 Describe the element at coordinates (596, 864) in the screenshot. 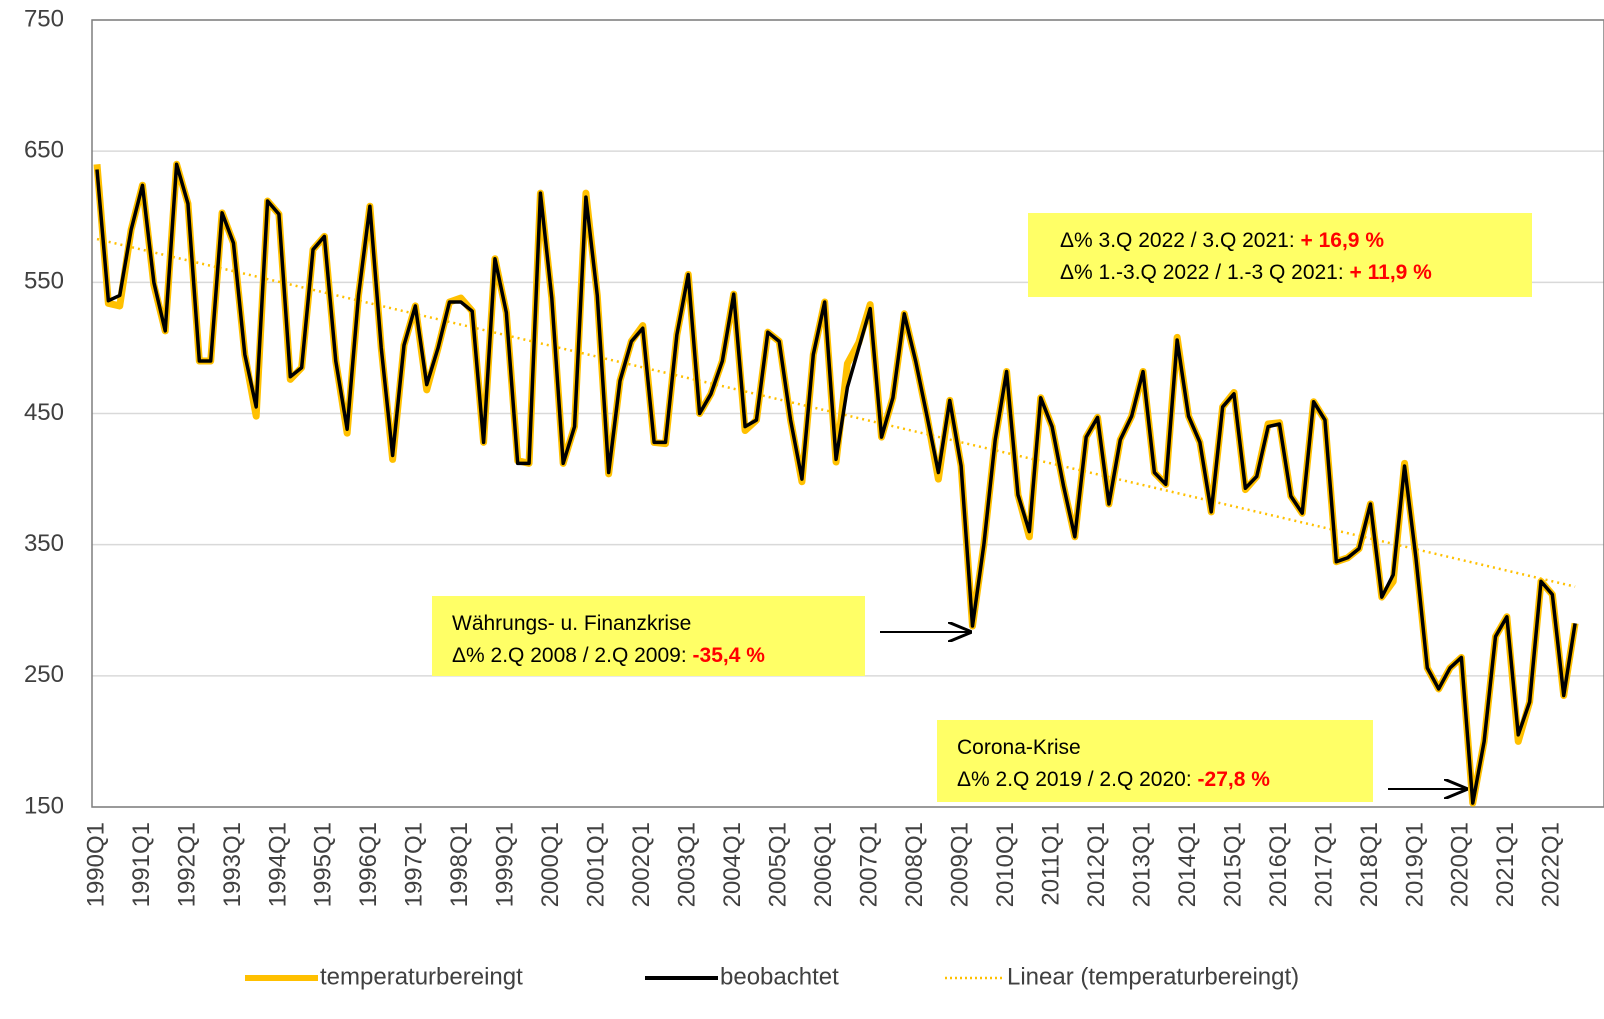

I see `x-tick-label: 2001Q1` at that location.